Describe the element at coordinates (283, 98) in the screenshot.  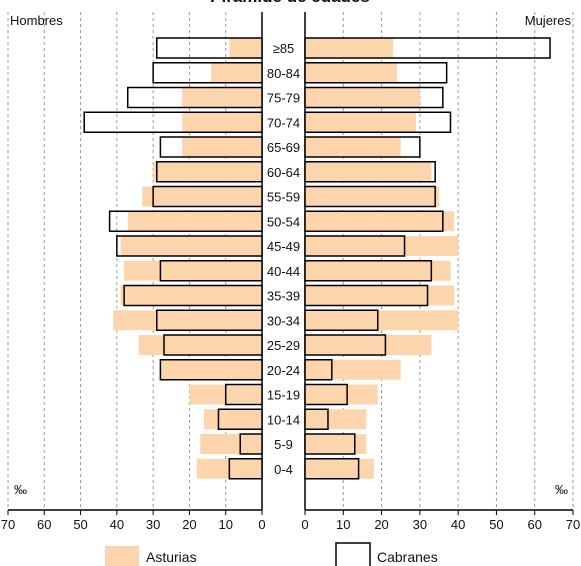
I see `age-group-label: 75-79` at that location.